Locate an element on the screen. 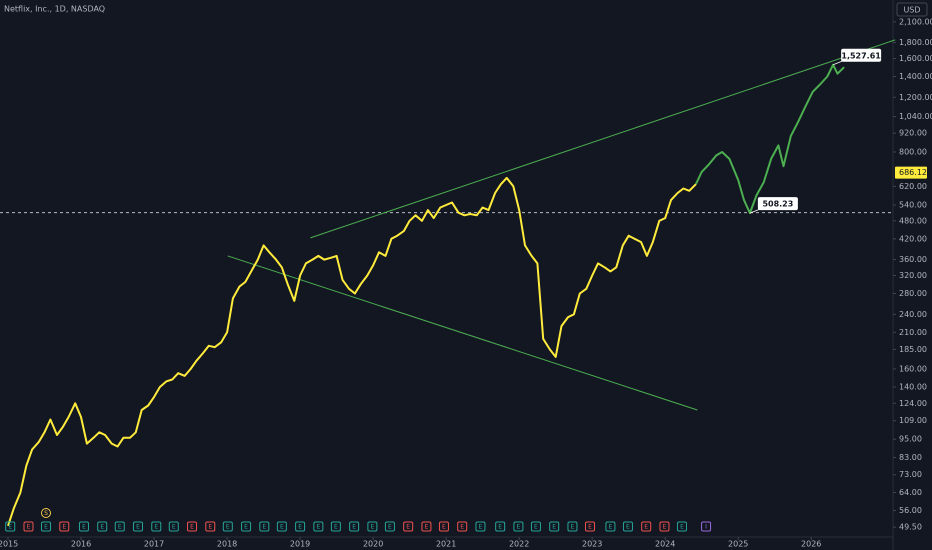 This screenshot has width=932, height=550. x-tick-label: 2016 is located at coordinates (81, 544).